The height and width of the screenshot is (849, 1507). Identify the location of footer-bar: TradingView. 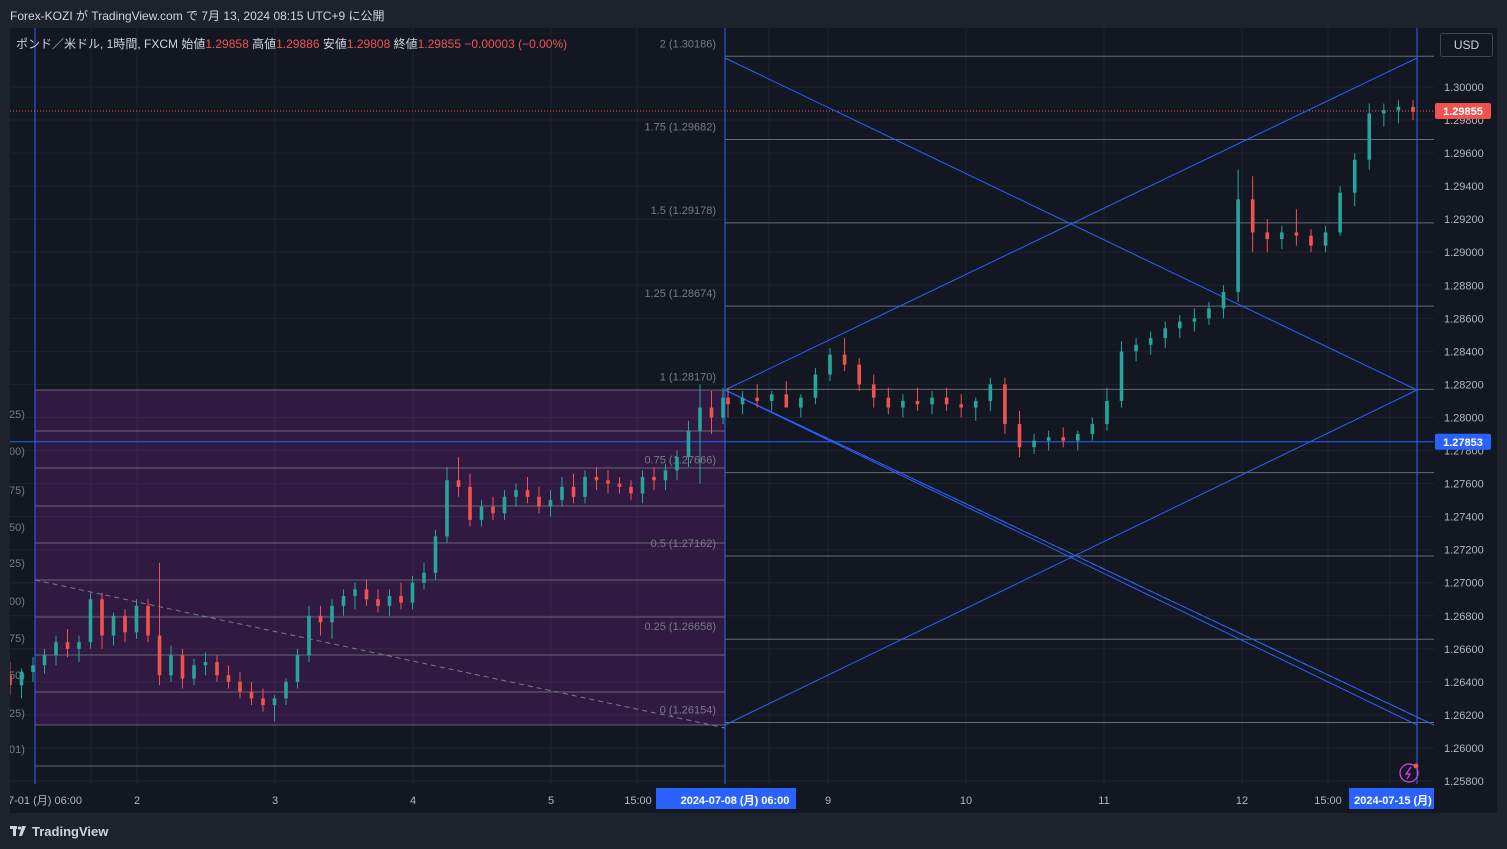
(753, 831).